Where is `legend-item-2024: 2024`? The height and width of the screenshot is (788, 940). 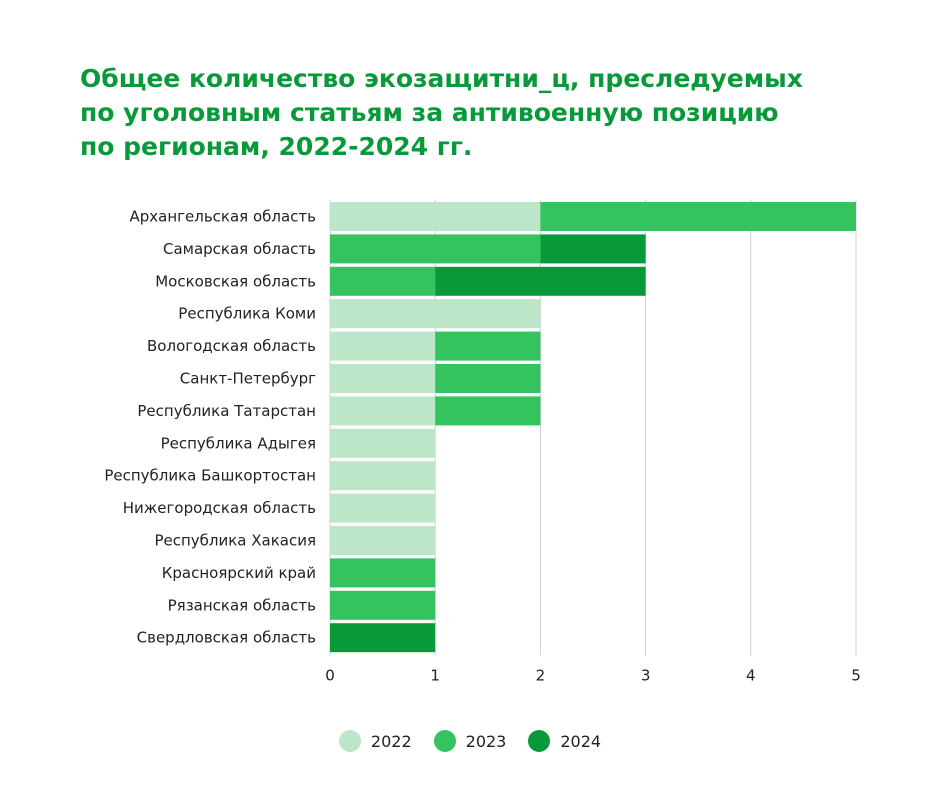 legend-item-2024: 2024 is located at coordinates (564, 741).